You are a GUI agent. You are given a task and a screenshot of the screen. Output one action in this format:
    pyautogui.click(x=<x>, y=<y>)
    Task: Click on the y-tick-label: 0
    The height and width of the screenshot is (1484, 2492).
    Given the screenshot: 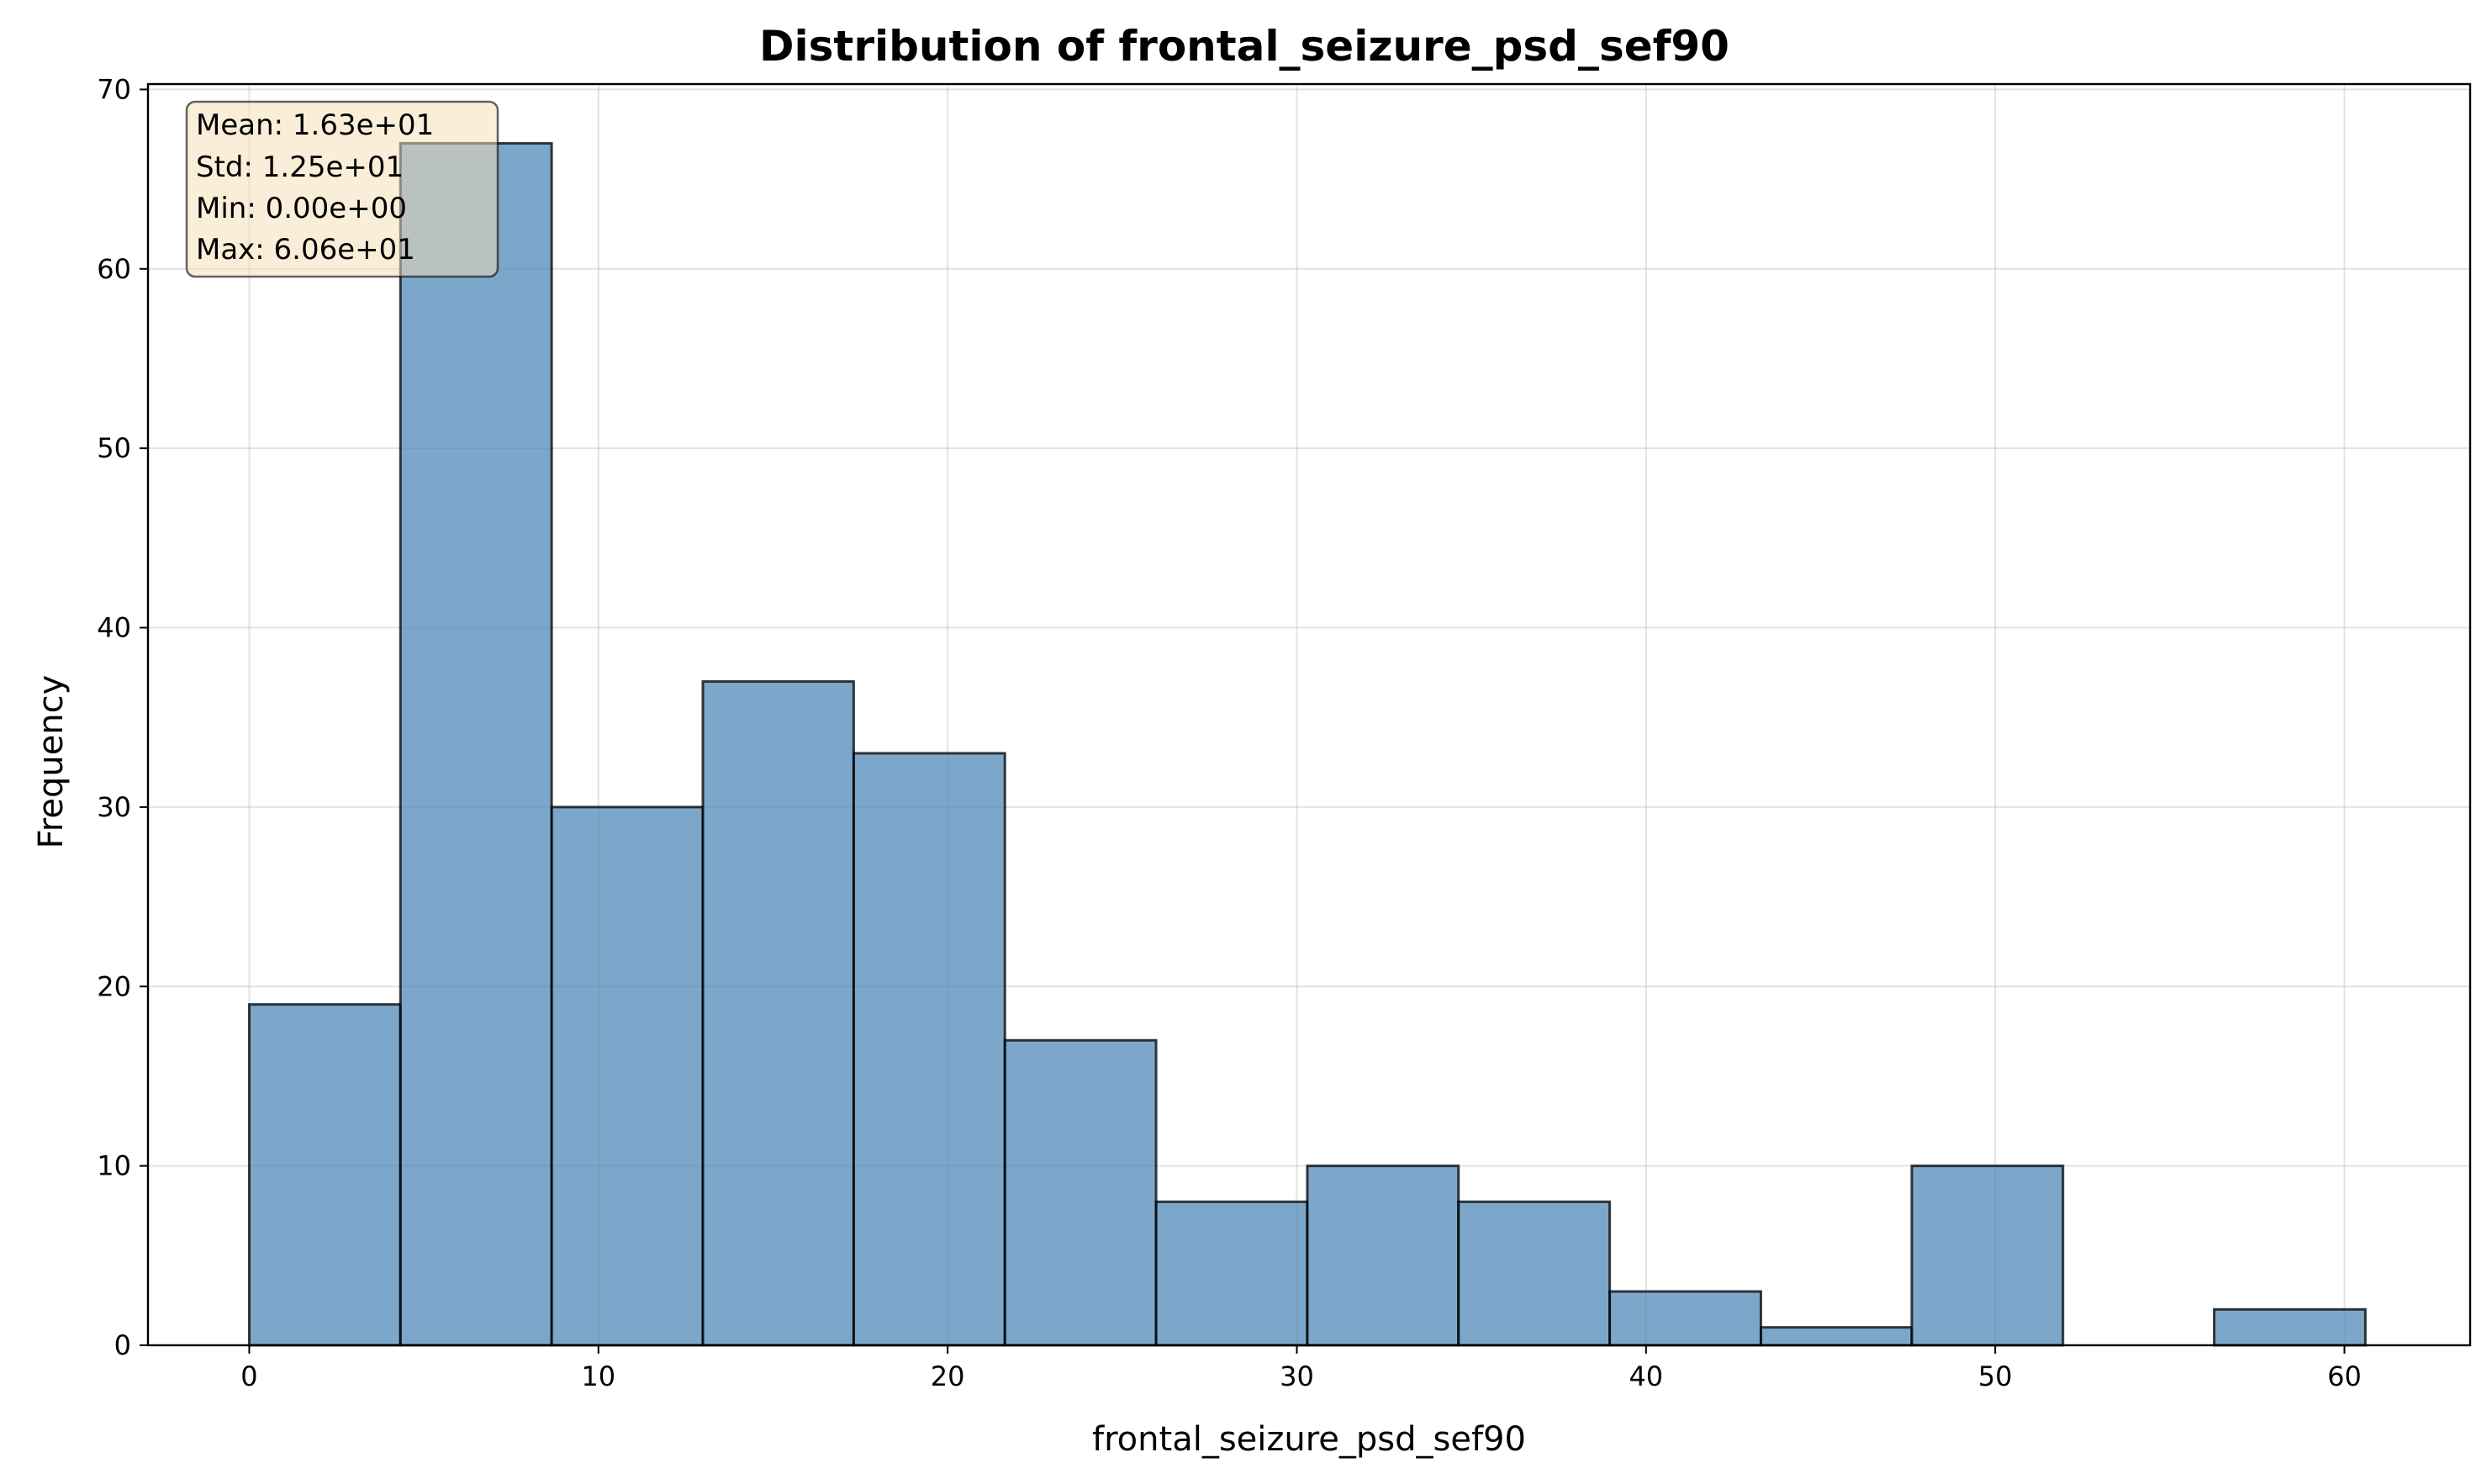 What is the action you would take?
    pyautogui.click(x=122, y=1345)
    